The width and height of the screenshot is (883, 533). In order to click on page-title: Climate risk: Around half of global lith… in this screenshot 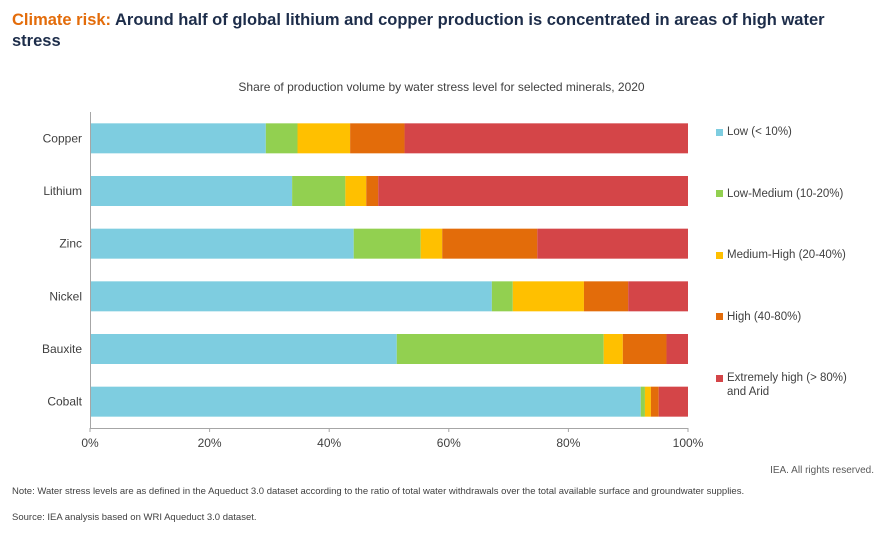, I will do `click(442, 31)`.